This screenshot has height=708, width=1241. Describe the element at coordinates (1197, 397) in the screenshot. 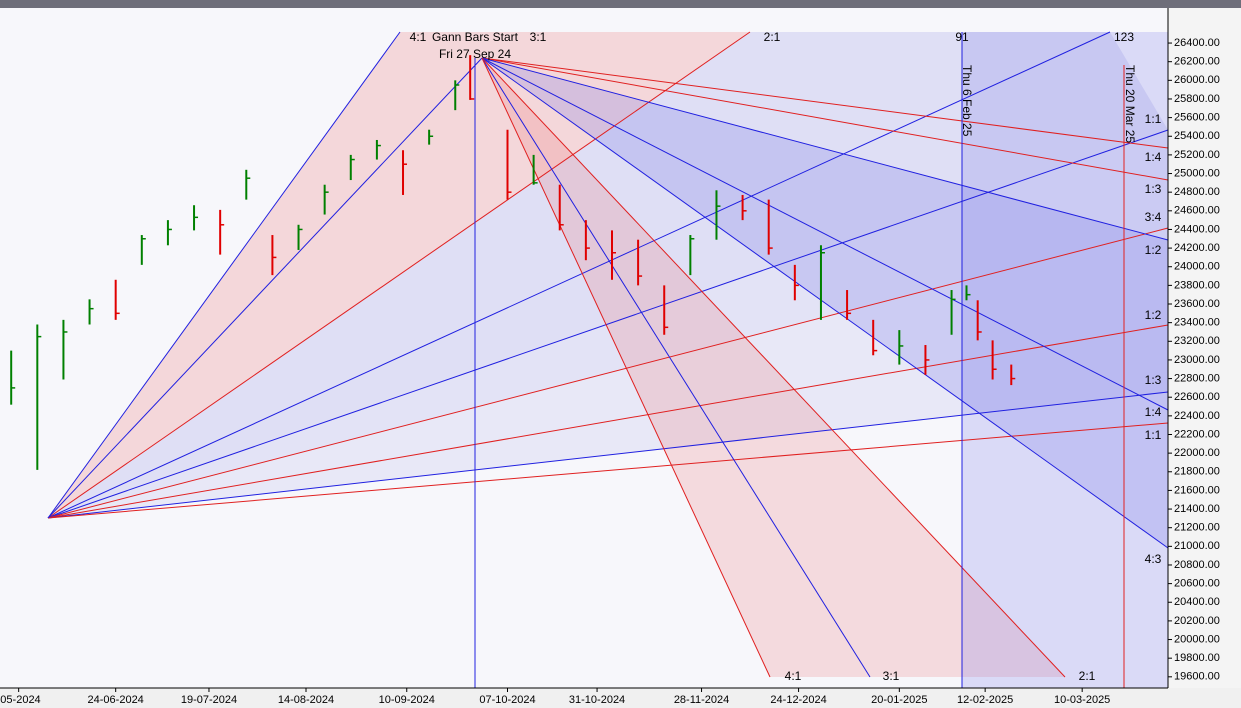

I see `y-tick-label: 22600.00` at that location.